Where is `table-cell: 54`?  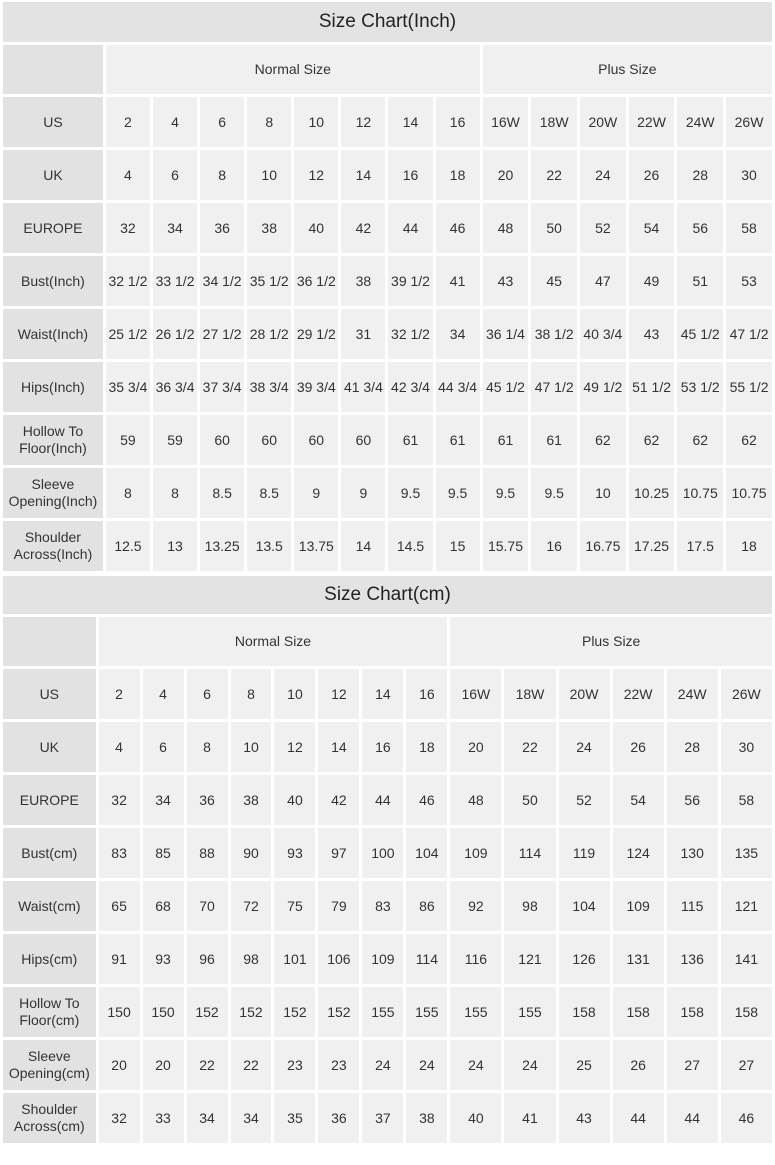 table-cell: 54 is located at coordinates (651, 228).